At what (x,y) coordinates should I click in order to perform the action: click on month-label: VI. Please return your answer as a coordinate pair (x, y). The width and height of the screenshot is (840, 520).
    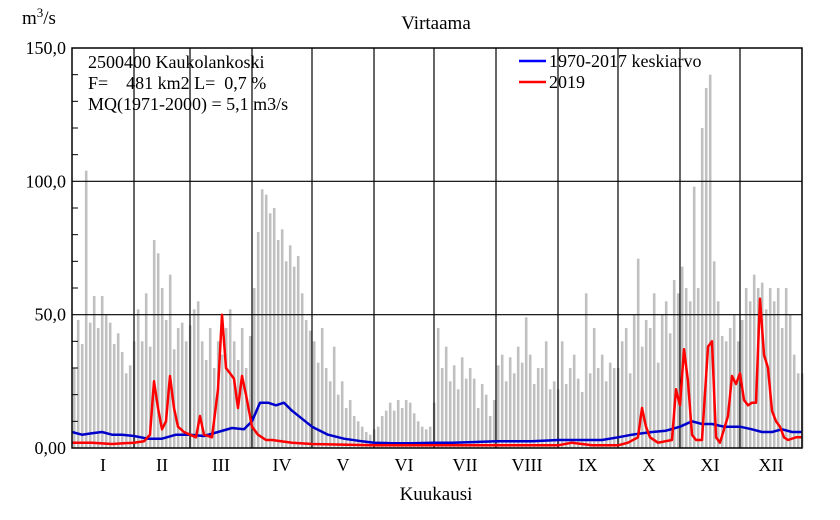
    Looking at the image, I should click on (404, 465).